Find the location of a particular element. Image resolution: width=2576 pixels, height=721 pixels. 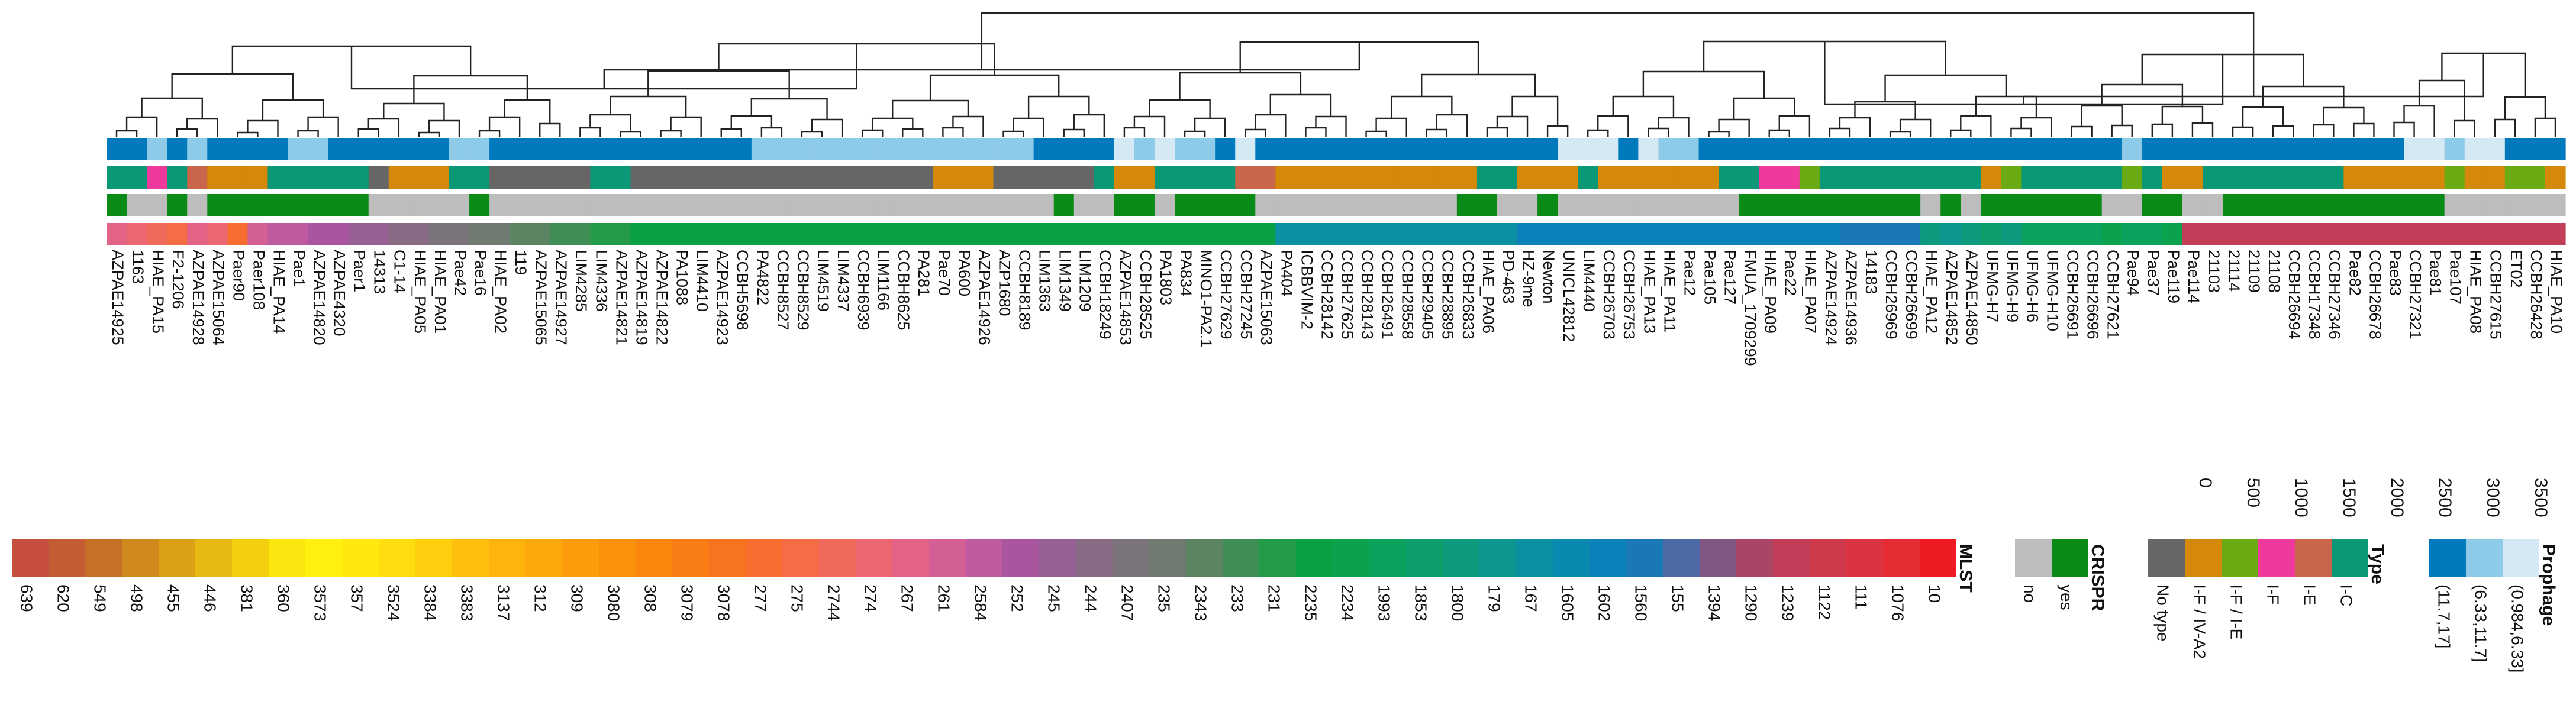

leaf-label: HIAE_PA01 is located at coordinates (440, 292).